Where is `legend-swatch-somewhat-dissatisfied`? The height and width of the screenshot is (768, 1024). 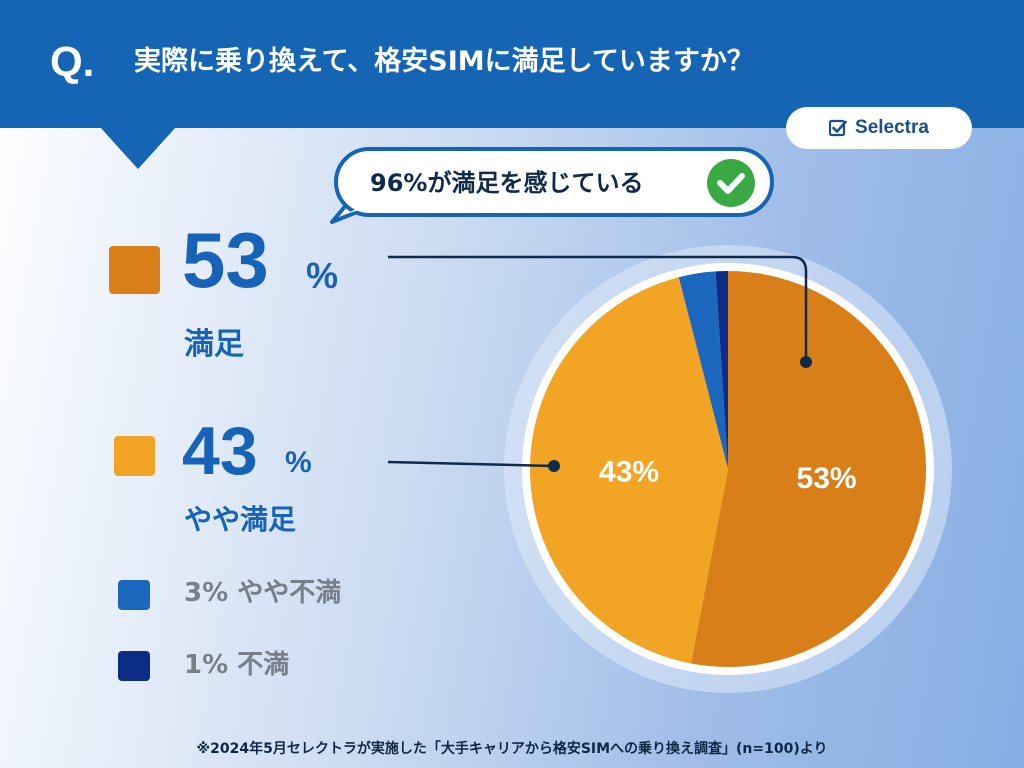 legend-swatch-somewhat-dissatisfied is located at coordinates (134, 595).